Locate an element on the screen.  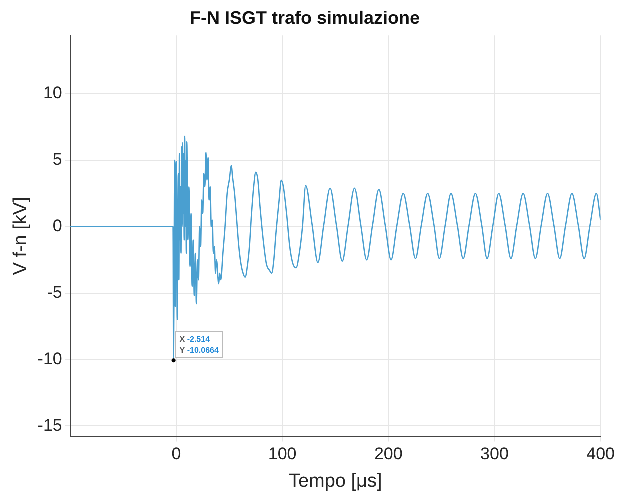
y-tick-label: 10 is located at coordinates (52, 93).